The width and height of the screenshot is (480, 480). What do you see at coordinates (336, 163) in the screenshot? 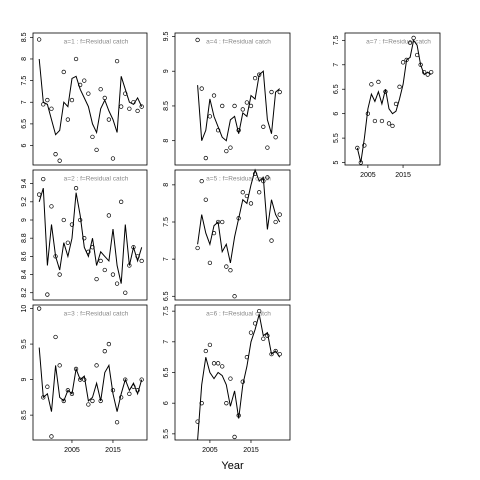
I see `y-tick-label: 5` at bounding box center [336, 163].